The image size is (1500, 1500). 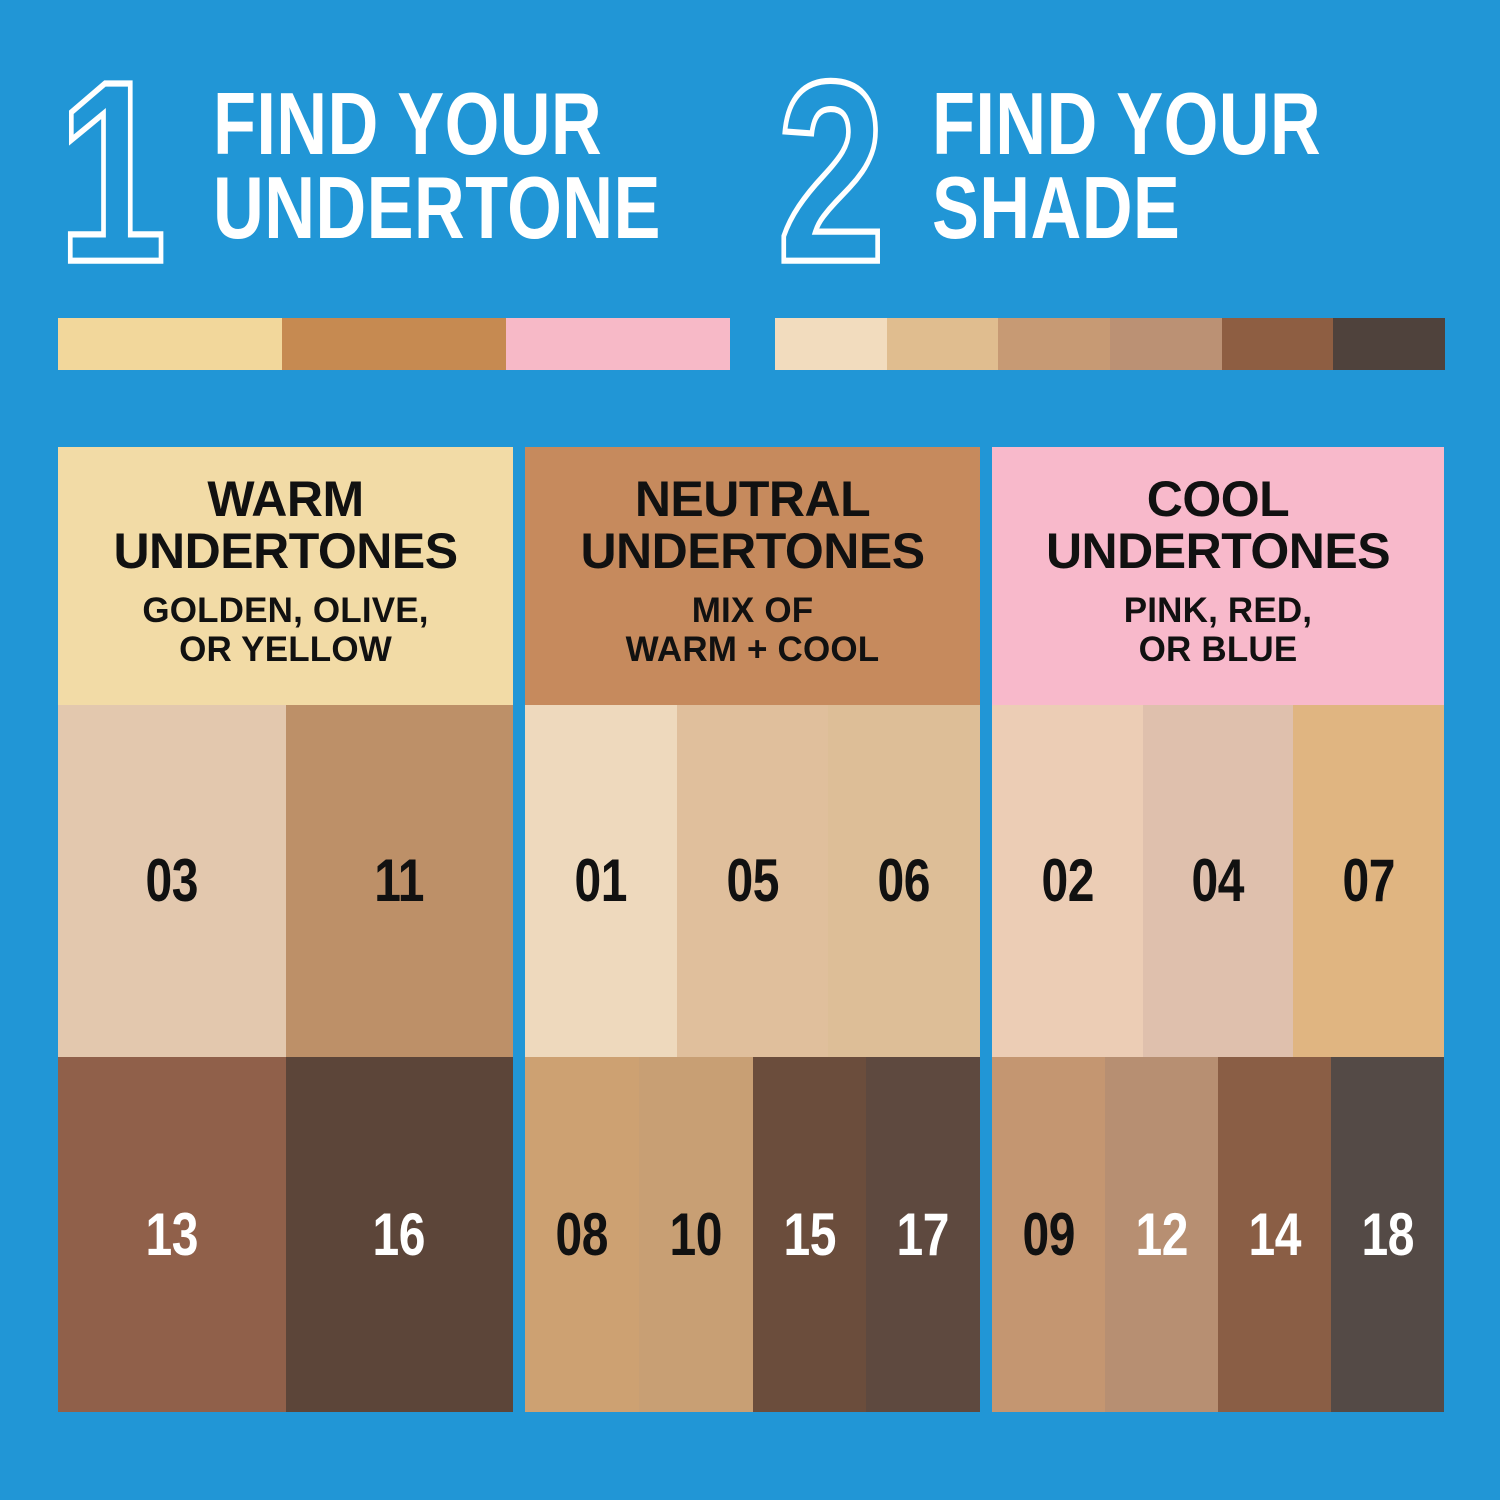 What do you see at coordinates (408, 123) in the screenshot?
I see `step-1-title-line-1: FIND YOUR` at bounding box center [408, 123].